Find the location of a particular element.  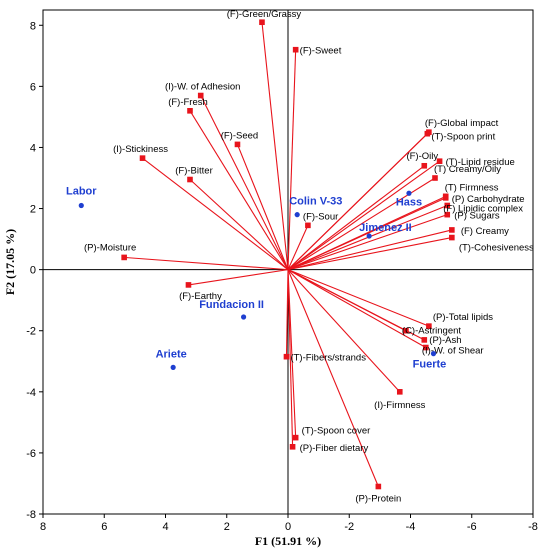

x-tick-label: 6 is located at coordinates (104, 527).